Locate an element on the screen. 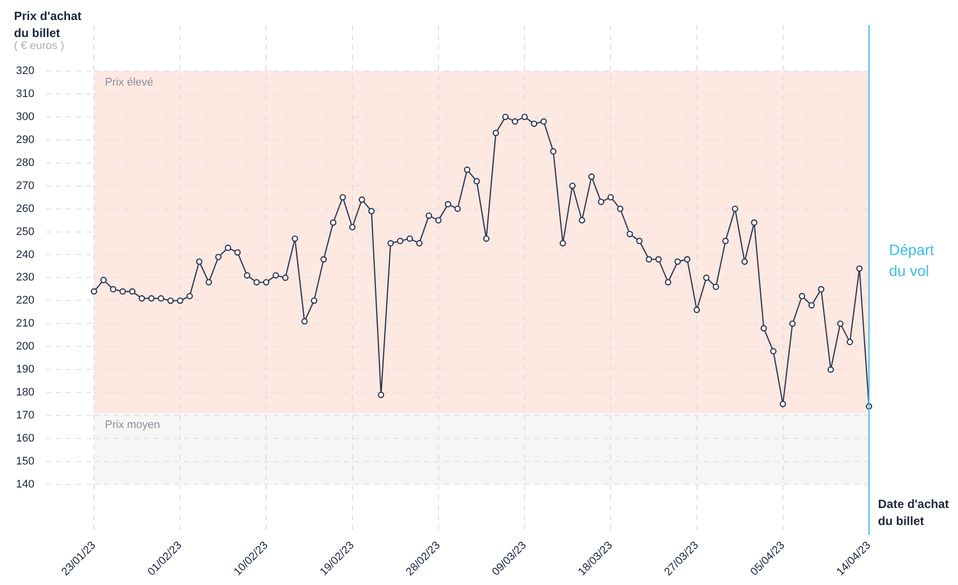 The width and height of the screenshot is (958, 585). y-tick-label: 200 is located at coordinates (25, 346).